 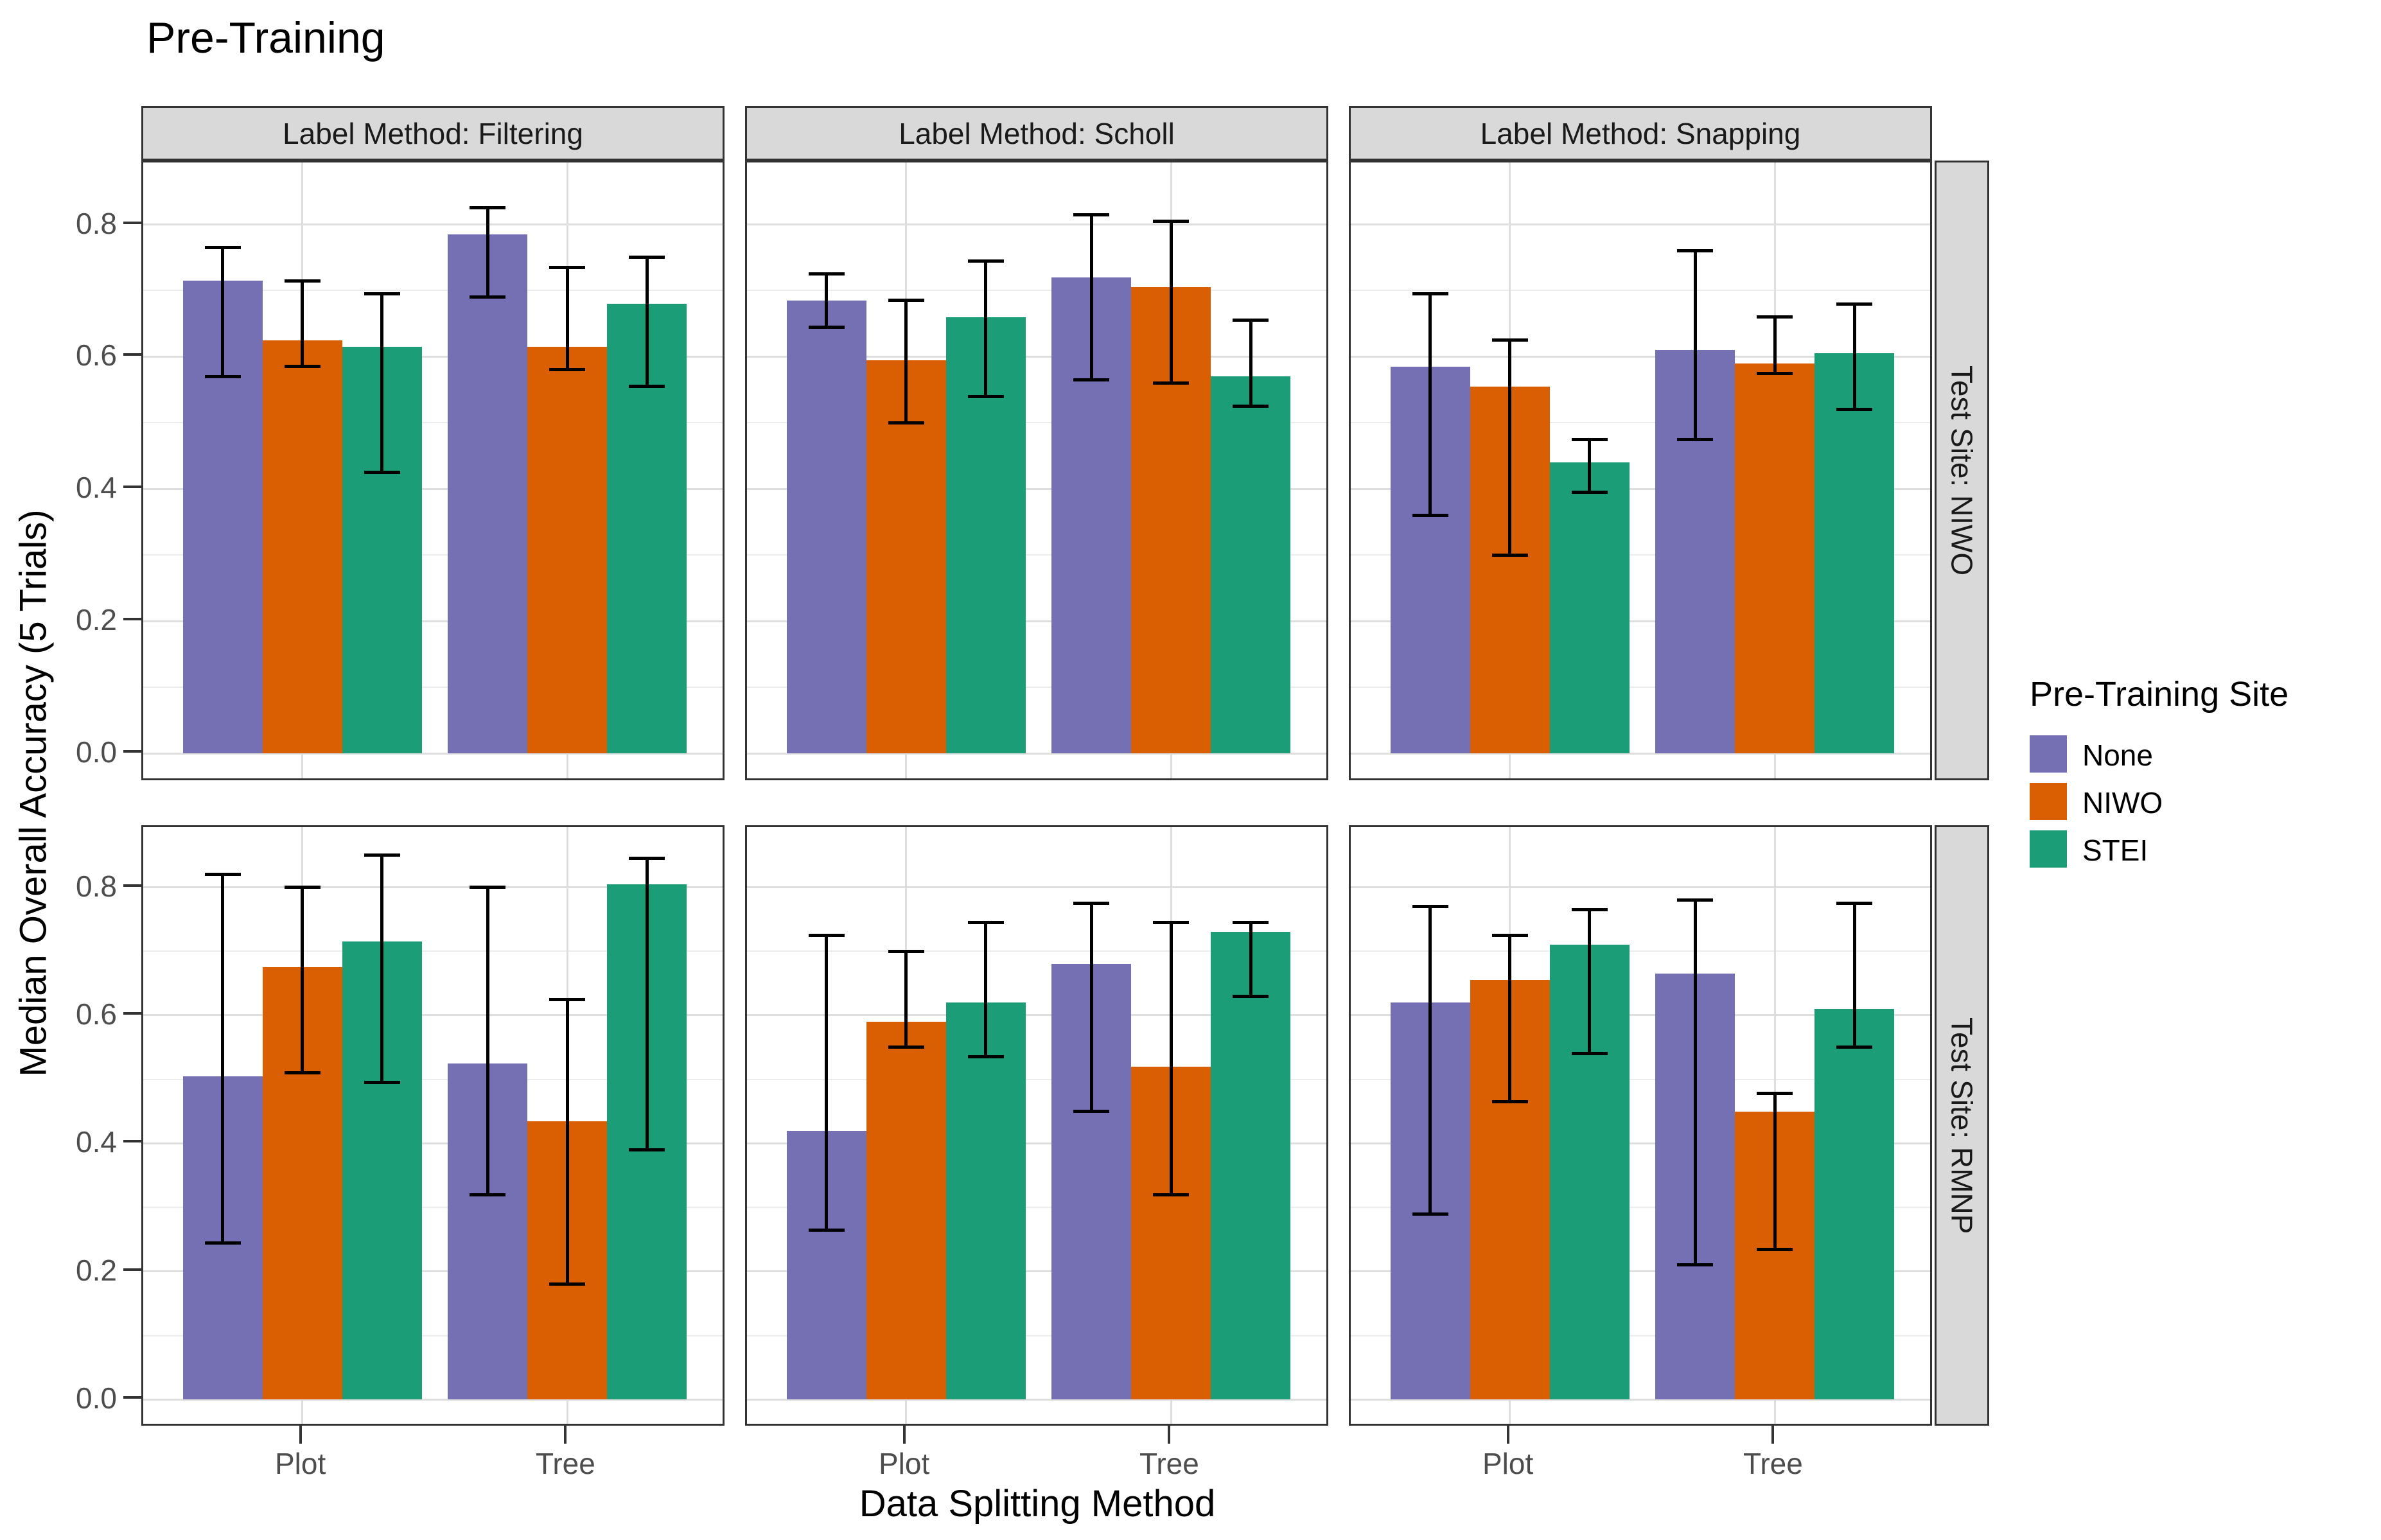 I want to click on plot-title: Pre-Training, so click(x=265, y=38).